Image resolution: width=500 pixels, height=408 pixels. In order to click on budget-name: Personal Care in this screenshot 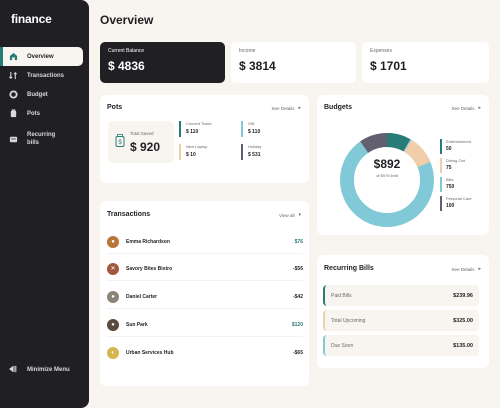, I will do `click(459, 198)`.